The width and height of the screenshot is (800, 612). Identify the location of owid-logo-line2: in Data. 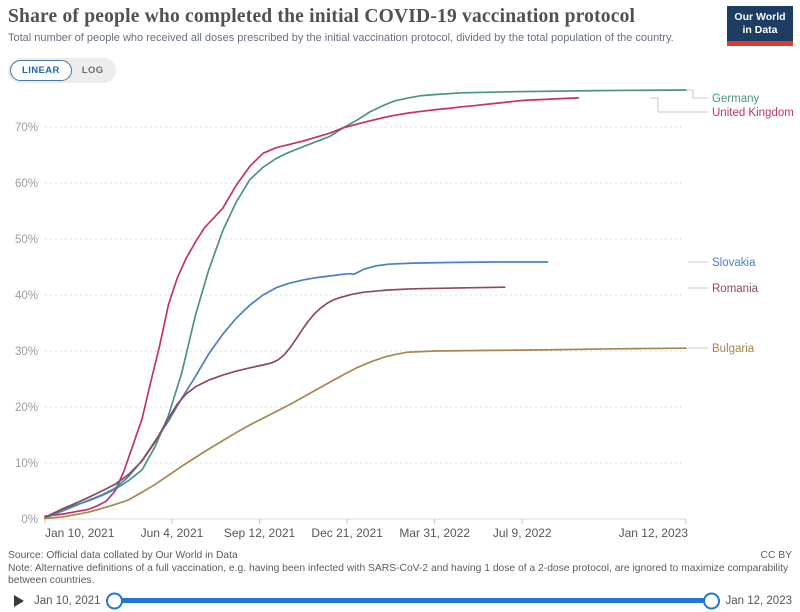
(760, 30).